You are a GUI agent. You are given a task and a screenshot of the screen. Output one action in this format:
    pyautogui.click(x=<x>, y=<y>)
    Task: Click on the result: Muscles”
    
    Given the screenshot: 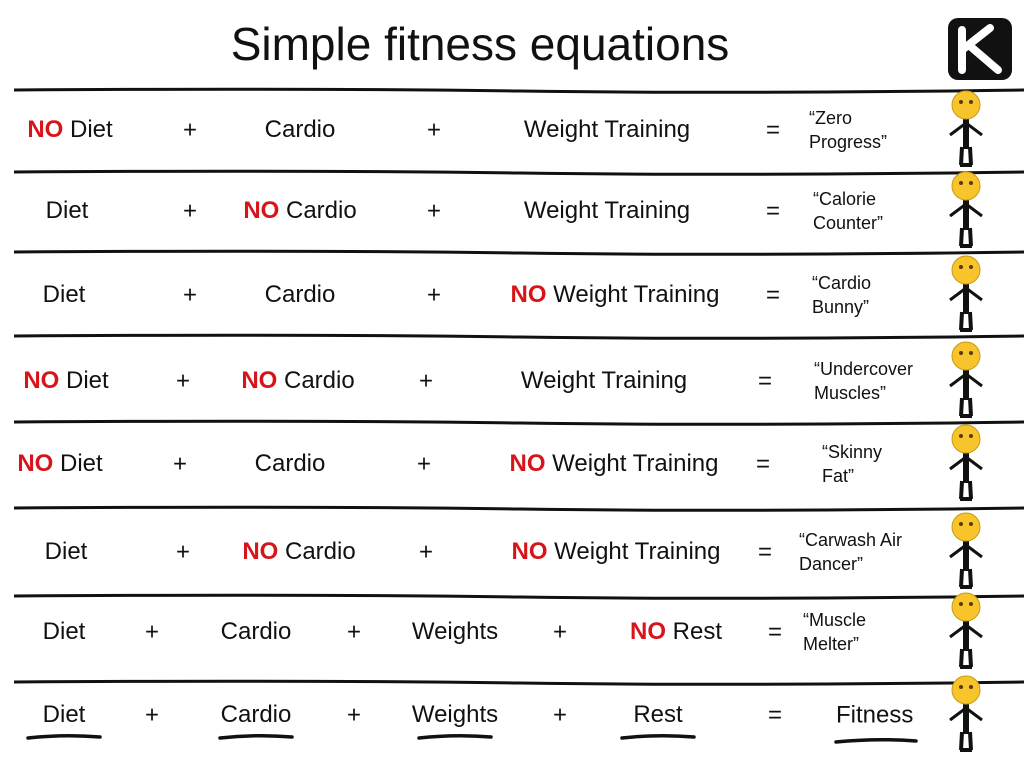 What is the action you would take?
    pyautogui.click(x=850, y=393)
    